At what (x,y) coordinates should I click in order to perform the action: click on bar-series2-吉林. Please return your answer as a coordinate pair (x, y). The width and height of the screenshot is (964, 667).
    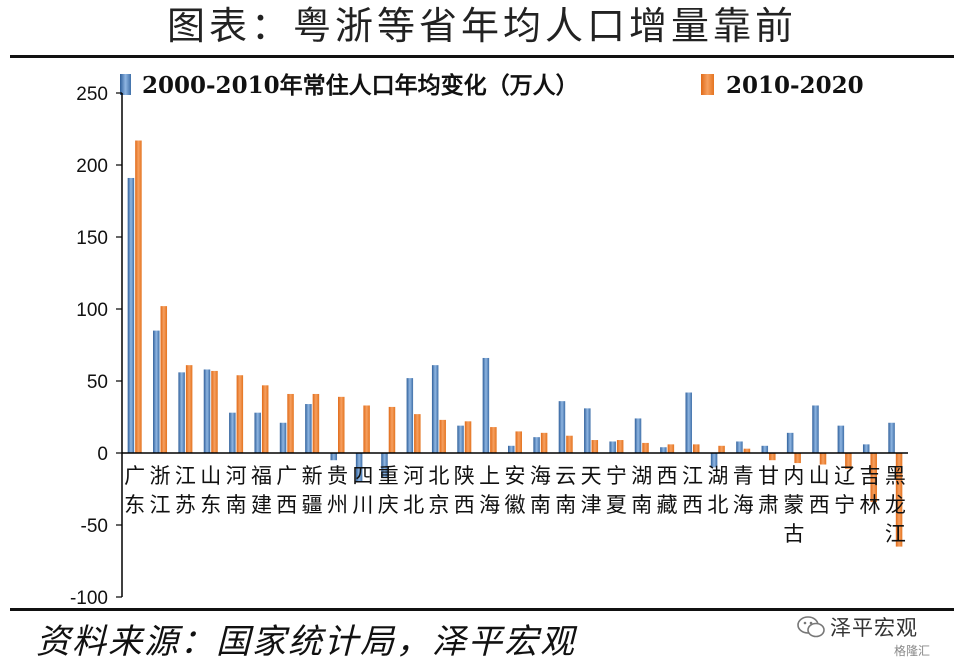
    Looking at the image, I should click on (873, 477).